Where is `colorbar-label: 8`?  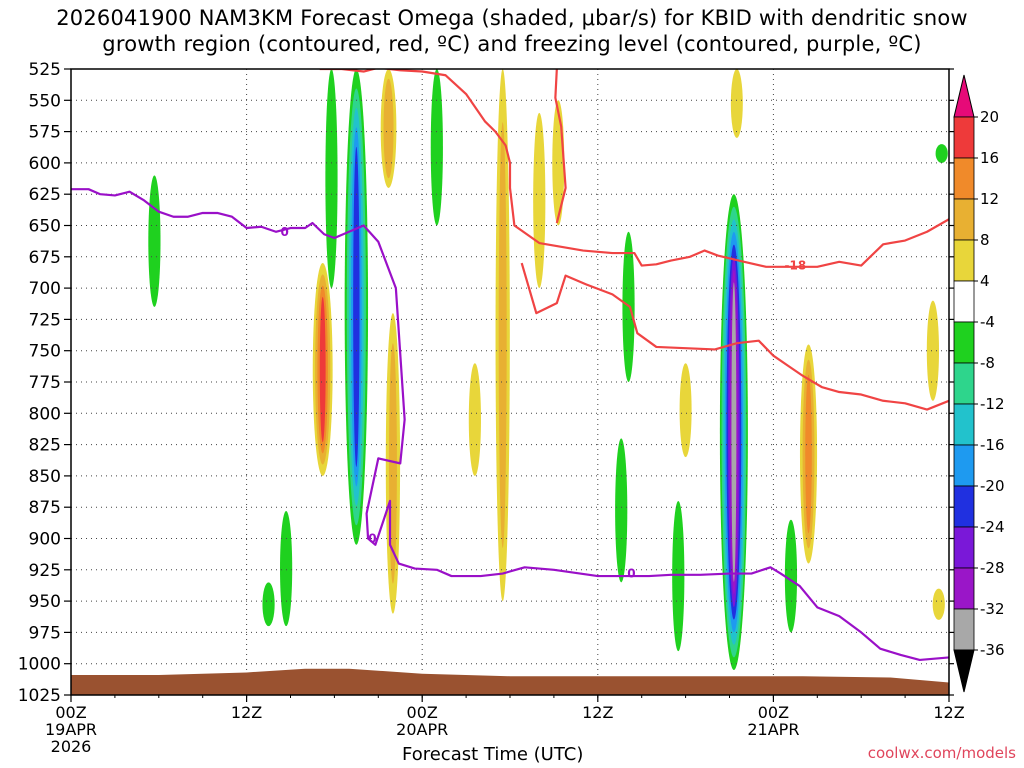 colorbar-label: 8 is located at coordinates (985, 240).